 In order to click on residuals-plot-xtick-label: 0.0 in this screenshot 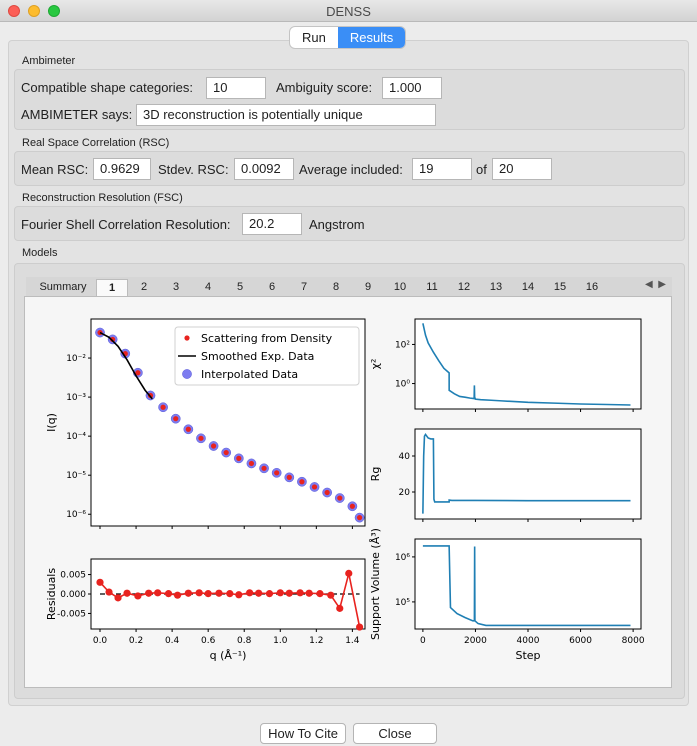, I will do `click(100, 641)`.